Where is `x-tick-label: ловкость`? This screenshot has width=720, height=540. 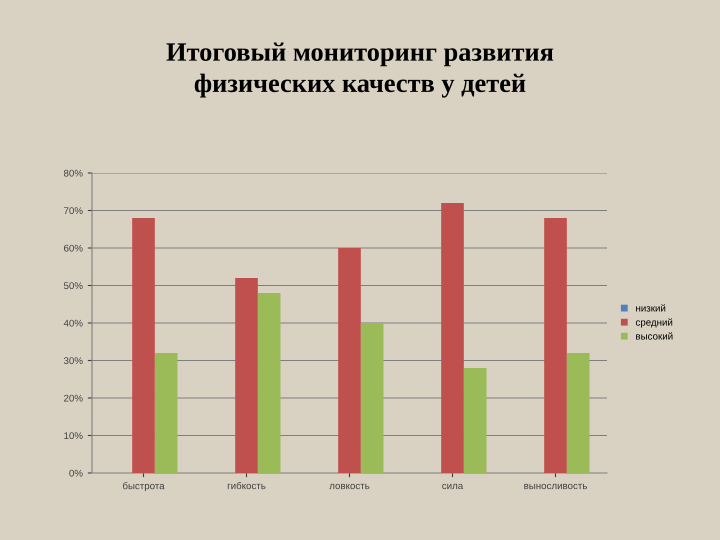 x-tick-label: ловкость is located at coordinates (349, 487).